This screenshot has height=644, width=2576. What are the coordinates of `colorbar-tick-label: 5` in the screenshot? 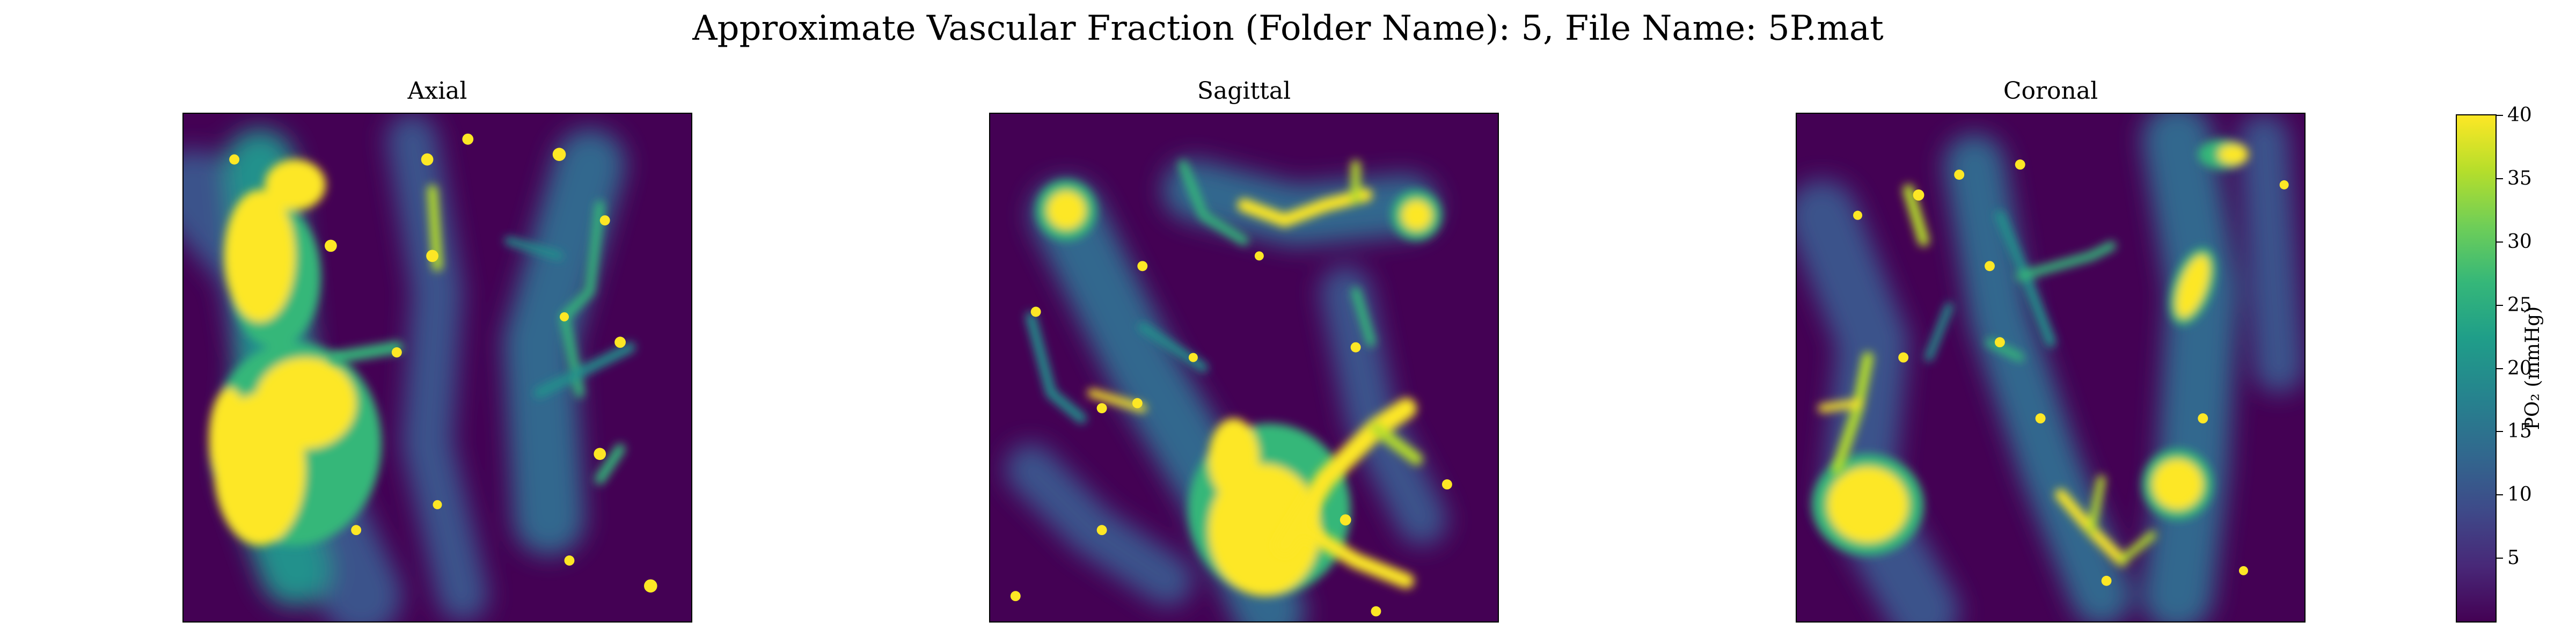 It's located at (2513, 558).